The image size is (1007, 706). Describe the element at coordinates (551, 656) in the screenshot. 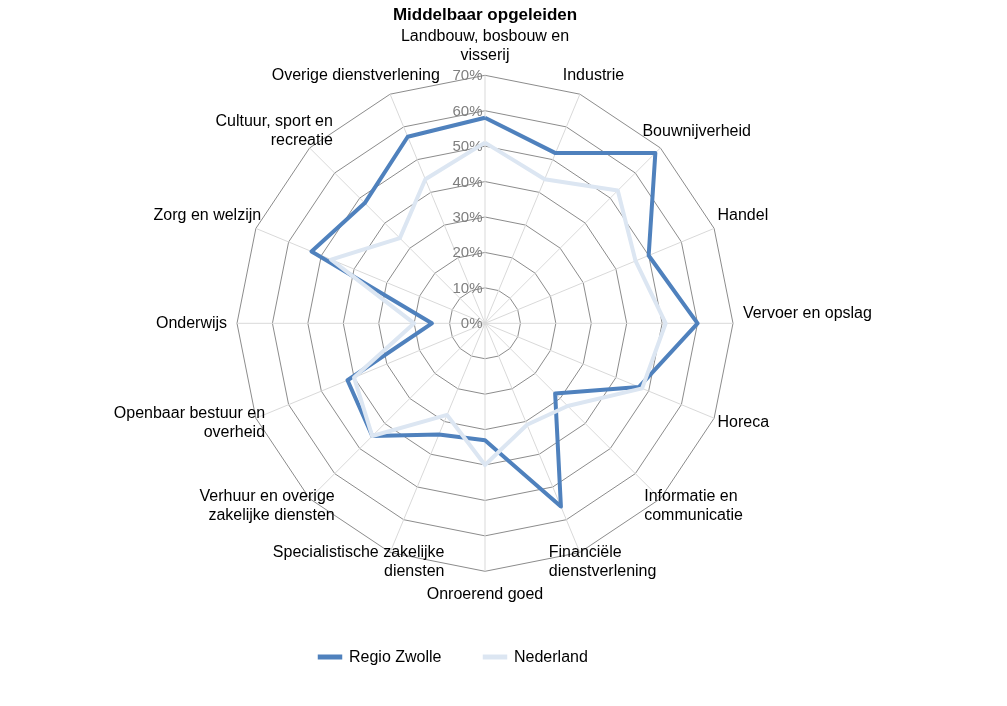

I see `legend-label: Nederland` at that location.